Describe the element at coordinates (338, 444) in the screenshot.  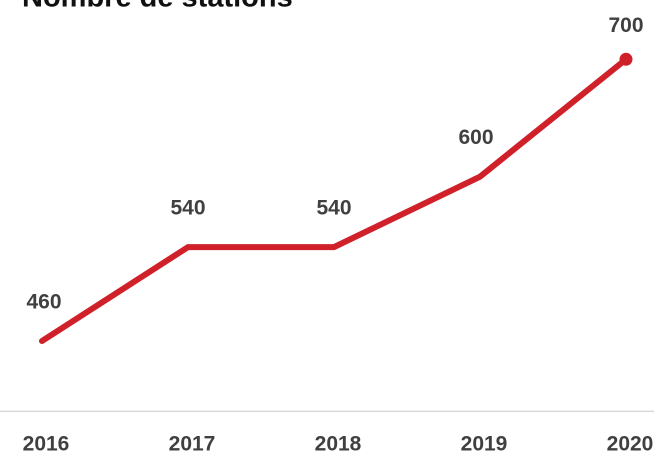
I see `x-tick-label: 2018` at that location.